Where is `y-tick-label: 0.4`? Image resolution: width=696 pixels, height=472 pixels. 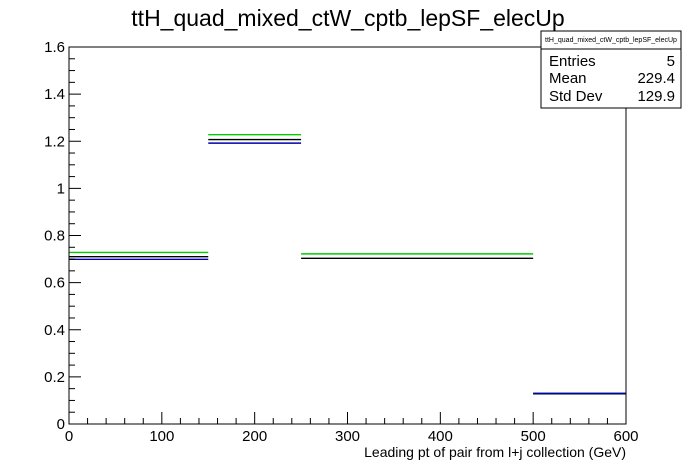
y-tick-label: 0.4 is located at coordinates (54, 330).